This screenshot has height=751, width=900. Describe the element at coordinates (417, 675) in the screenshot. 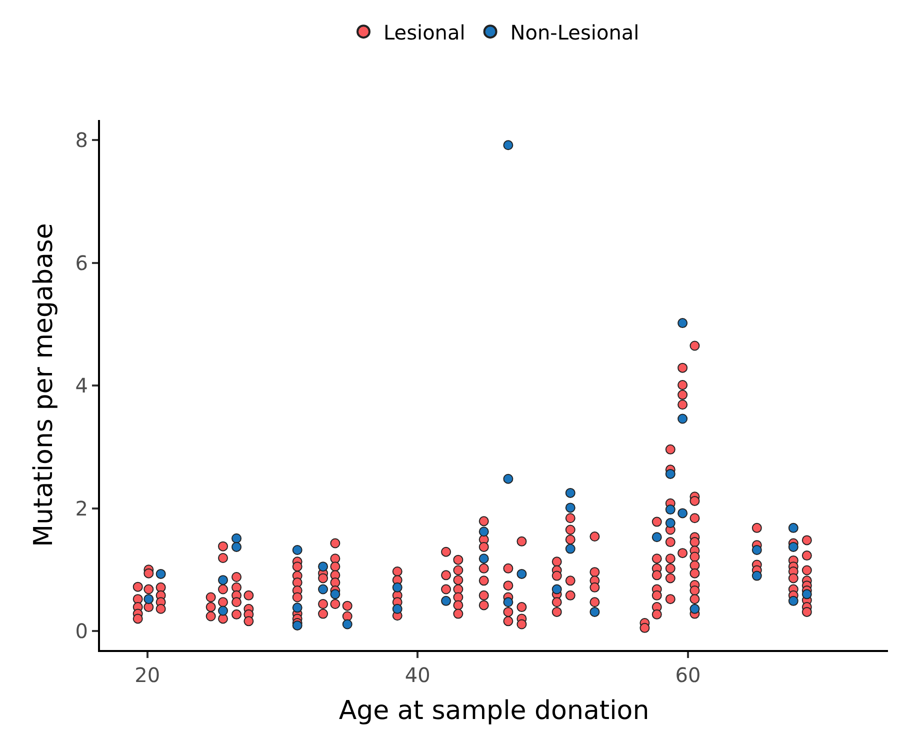

I see `x-tick-label: 40` at that location.